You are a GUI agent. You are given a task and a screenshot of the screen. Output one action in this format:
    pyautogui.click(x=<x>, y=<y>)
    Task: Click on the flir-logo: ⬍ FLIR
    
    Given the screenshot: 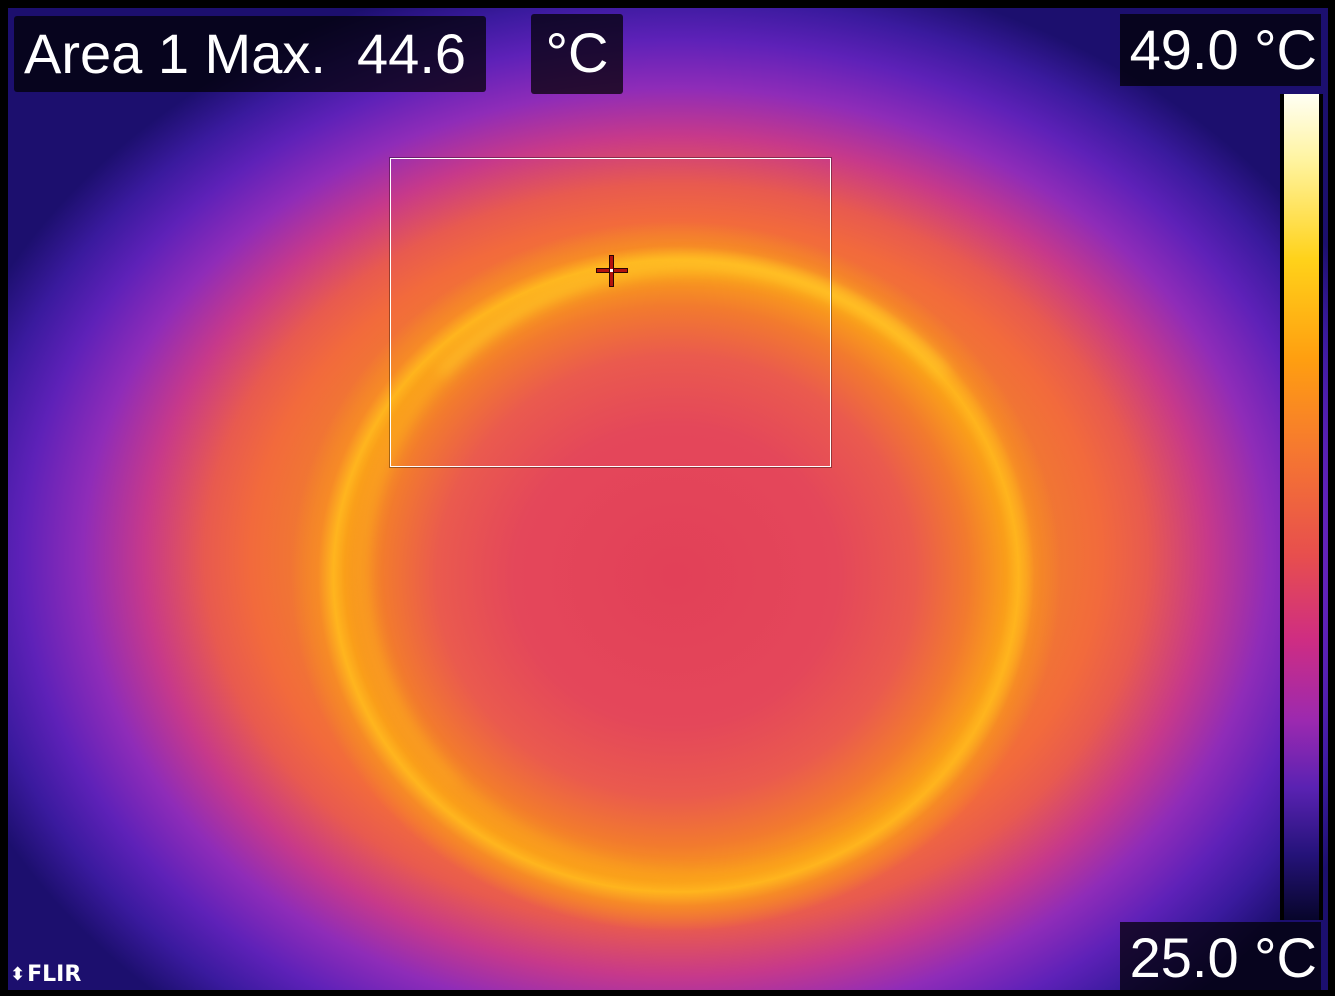 What is the action you would take?
    pyautogui.click(x=45, y=975)
    